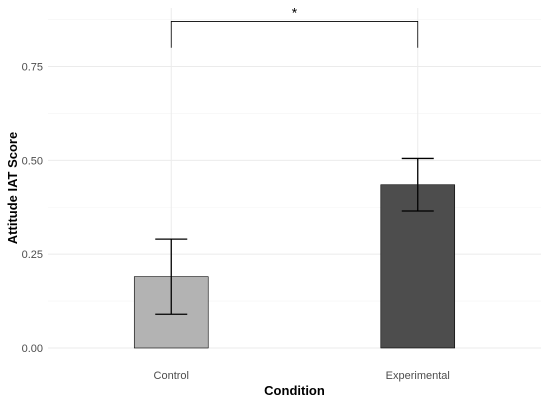  Describe the element at coordinates (12, 188) in the screenshot. I see `y-axis-title: Attitude IAT Score` at that location.